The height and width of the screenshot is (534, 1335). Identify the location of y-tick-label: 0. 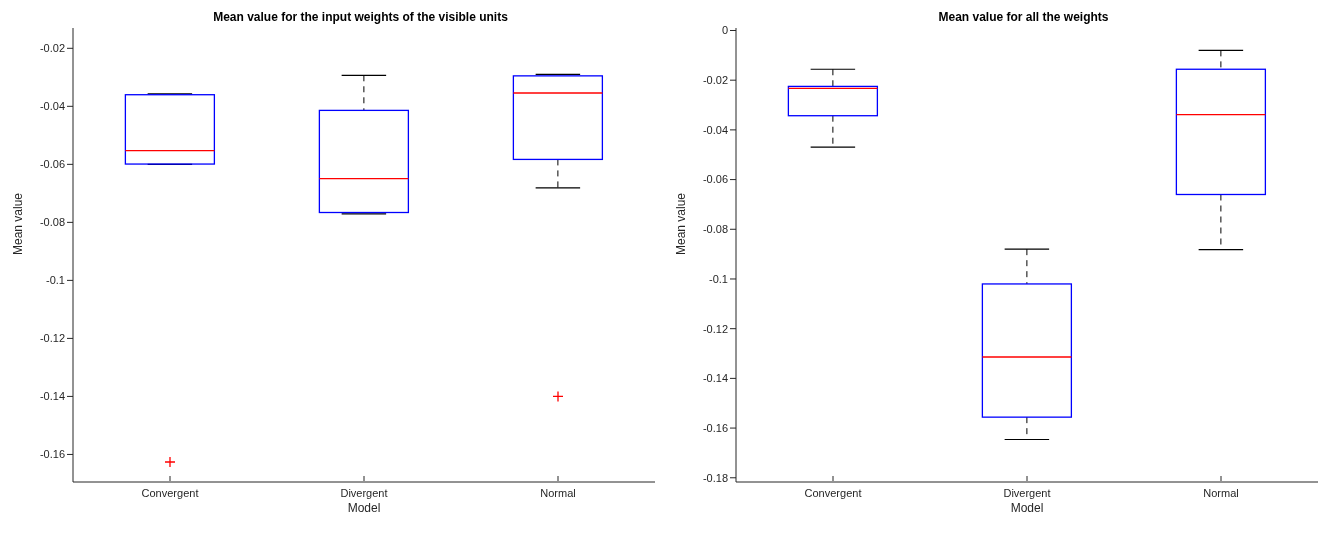
(724, 30).